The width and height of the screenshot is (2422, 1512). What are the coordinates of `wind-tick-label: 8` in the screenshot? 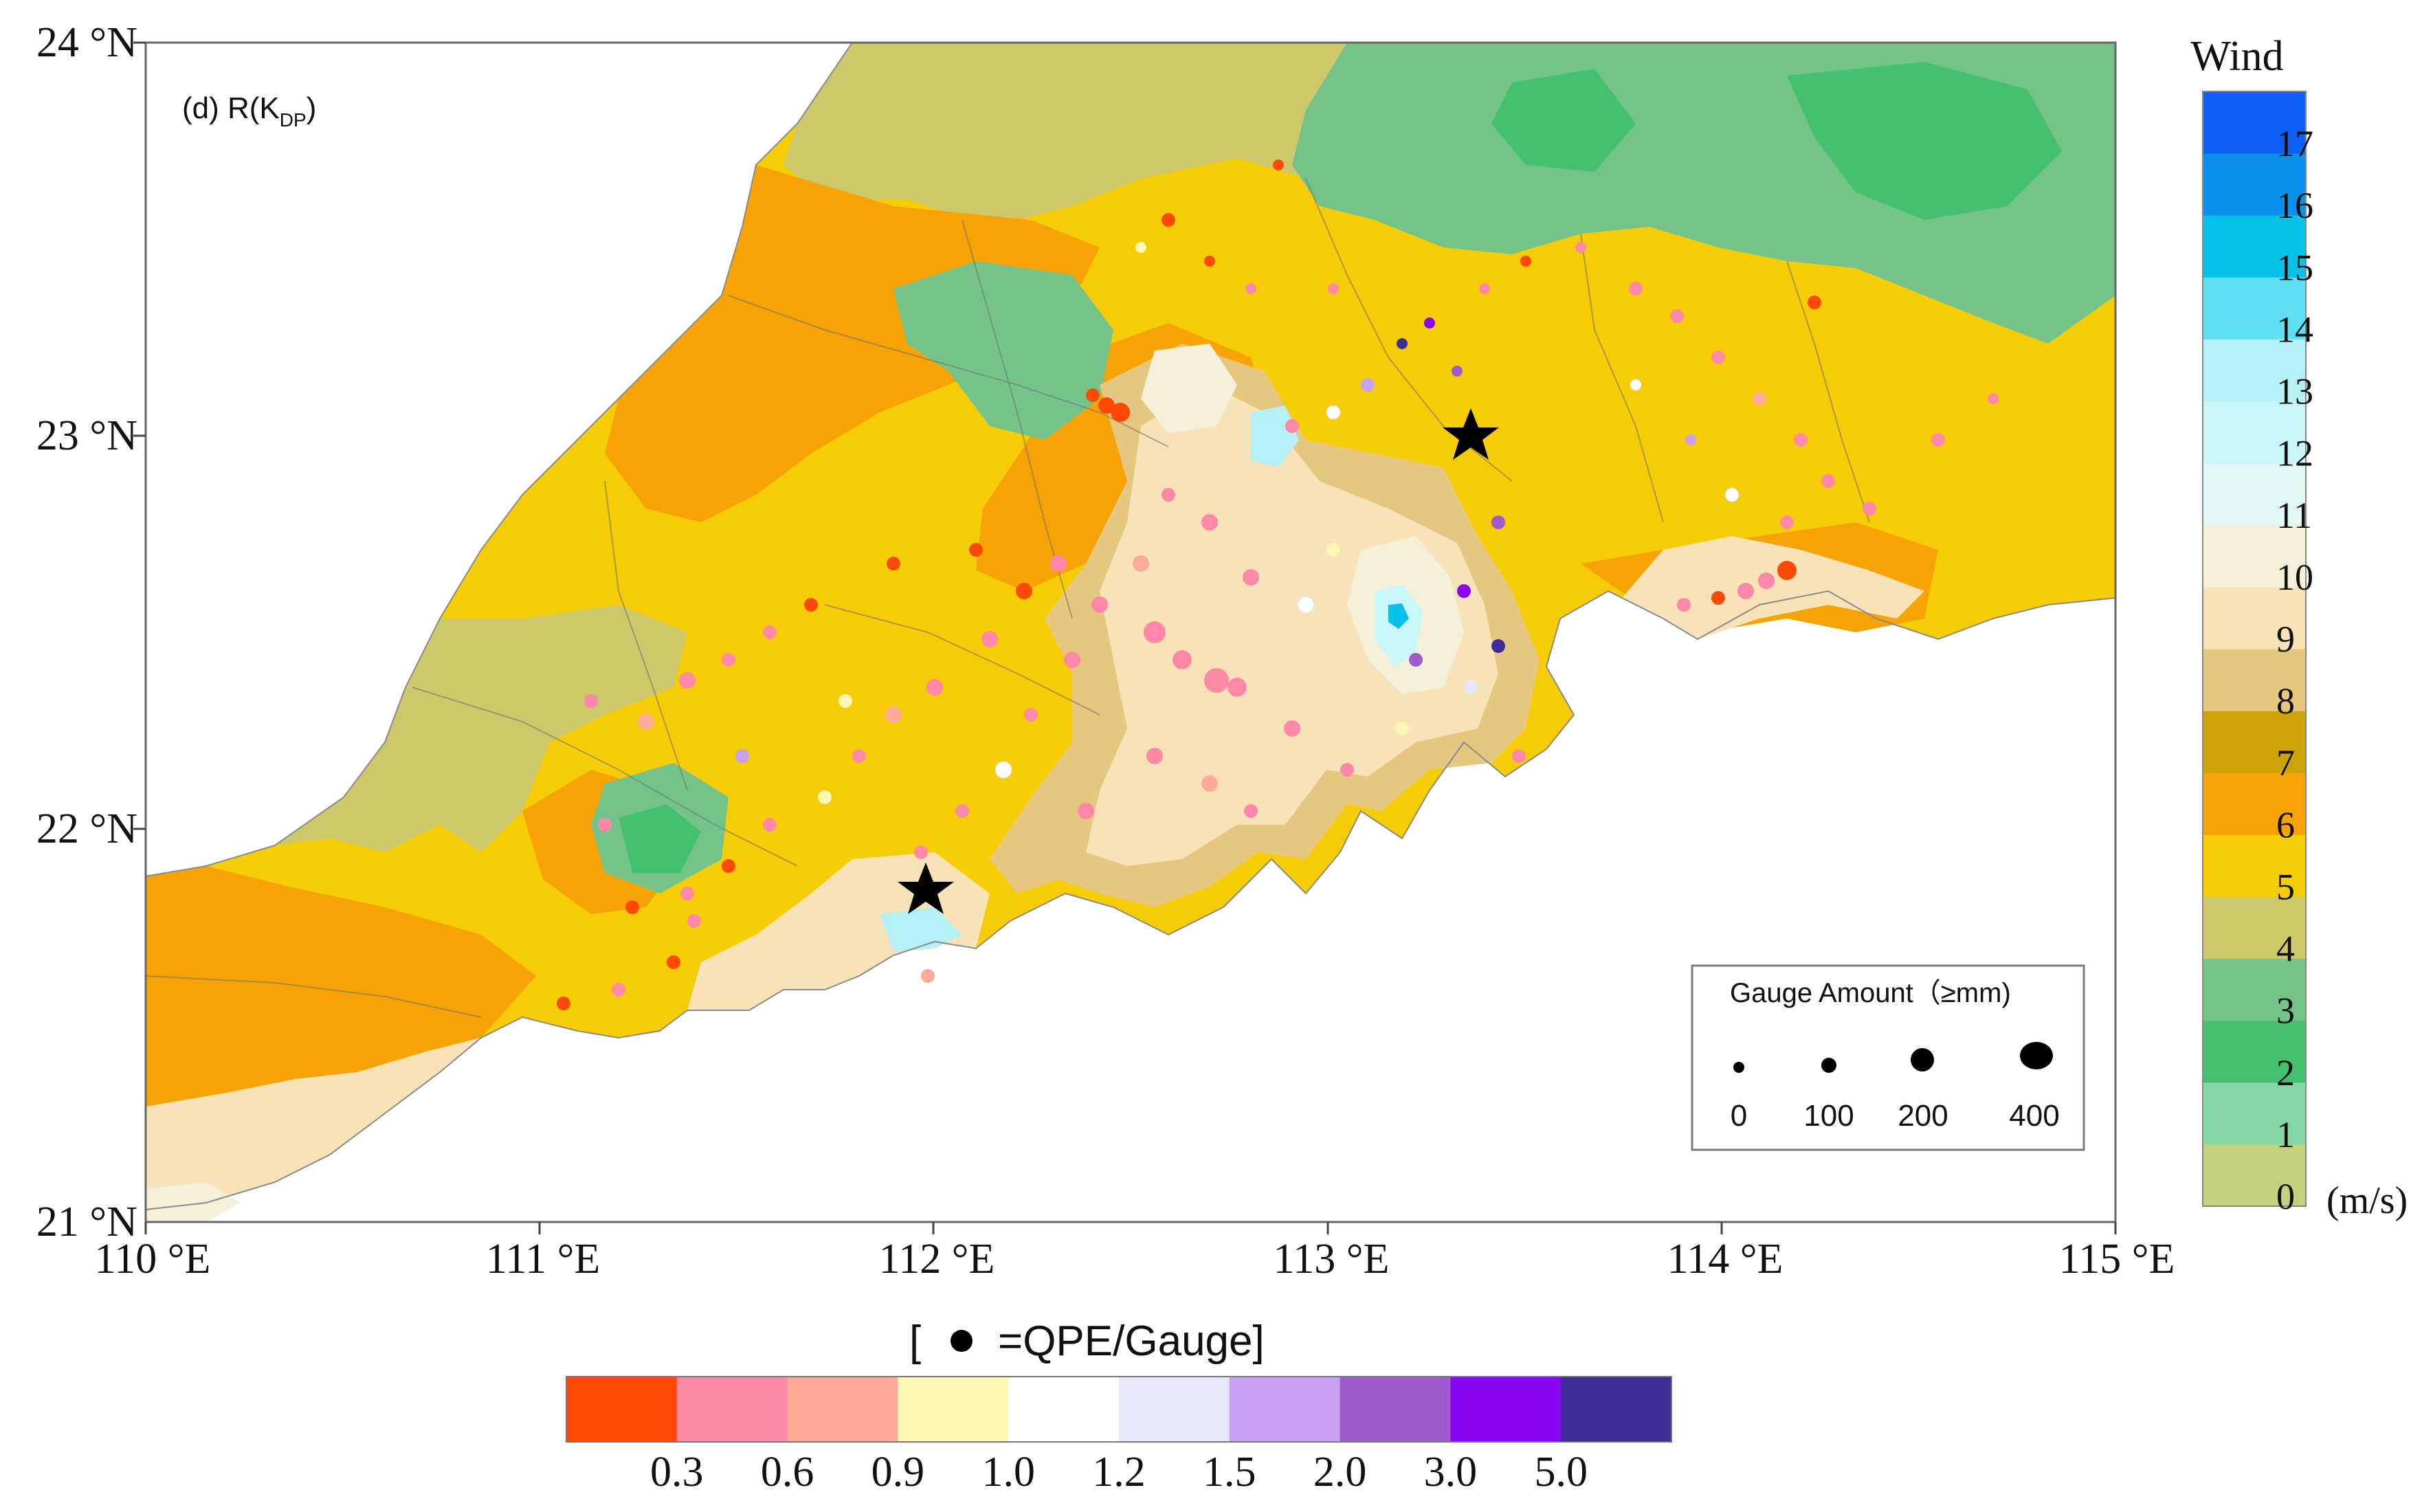 It's located at (2285, 701).